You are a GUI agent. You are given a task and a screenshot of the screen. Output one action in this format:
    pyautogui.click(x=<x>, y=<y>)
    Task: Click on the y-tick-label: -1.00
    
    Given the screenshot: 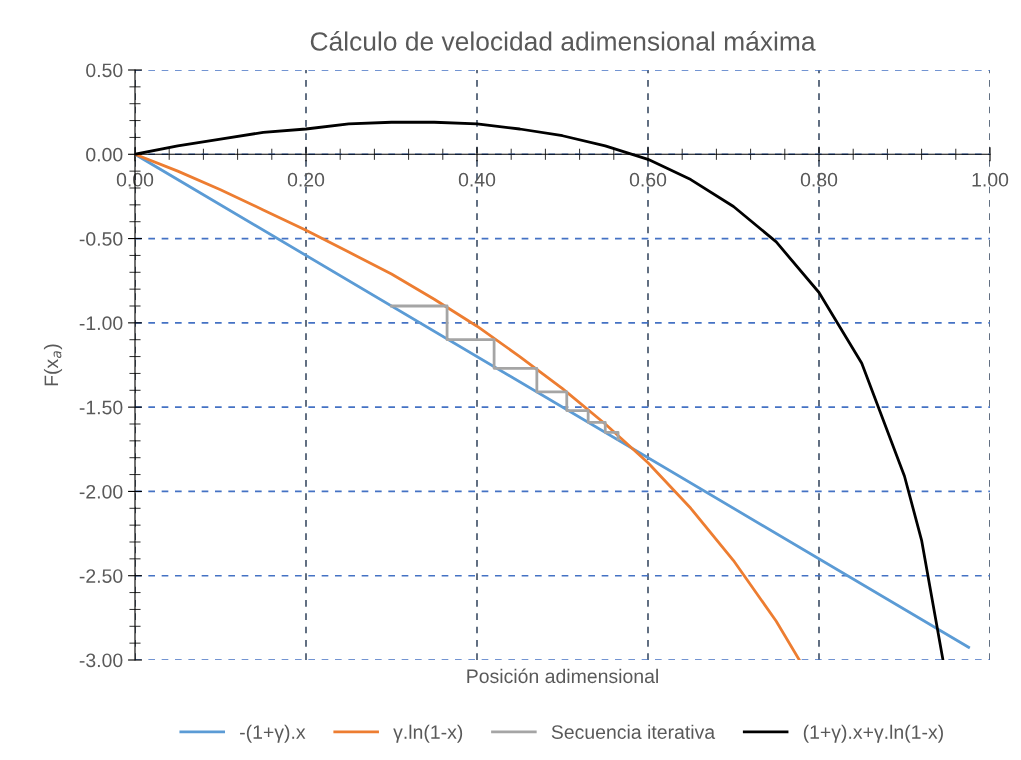 What is the action you would take?
    pyautogui.click(x=101, y=323)
    